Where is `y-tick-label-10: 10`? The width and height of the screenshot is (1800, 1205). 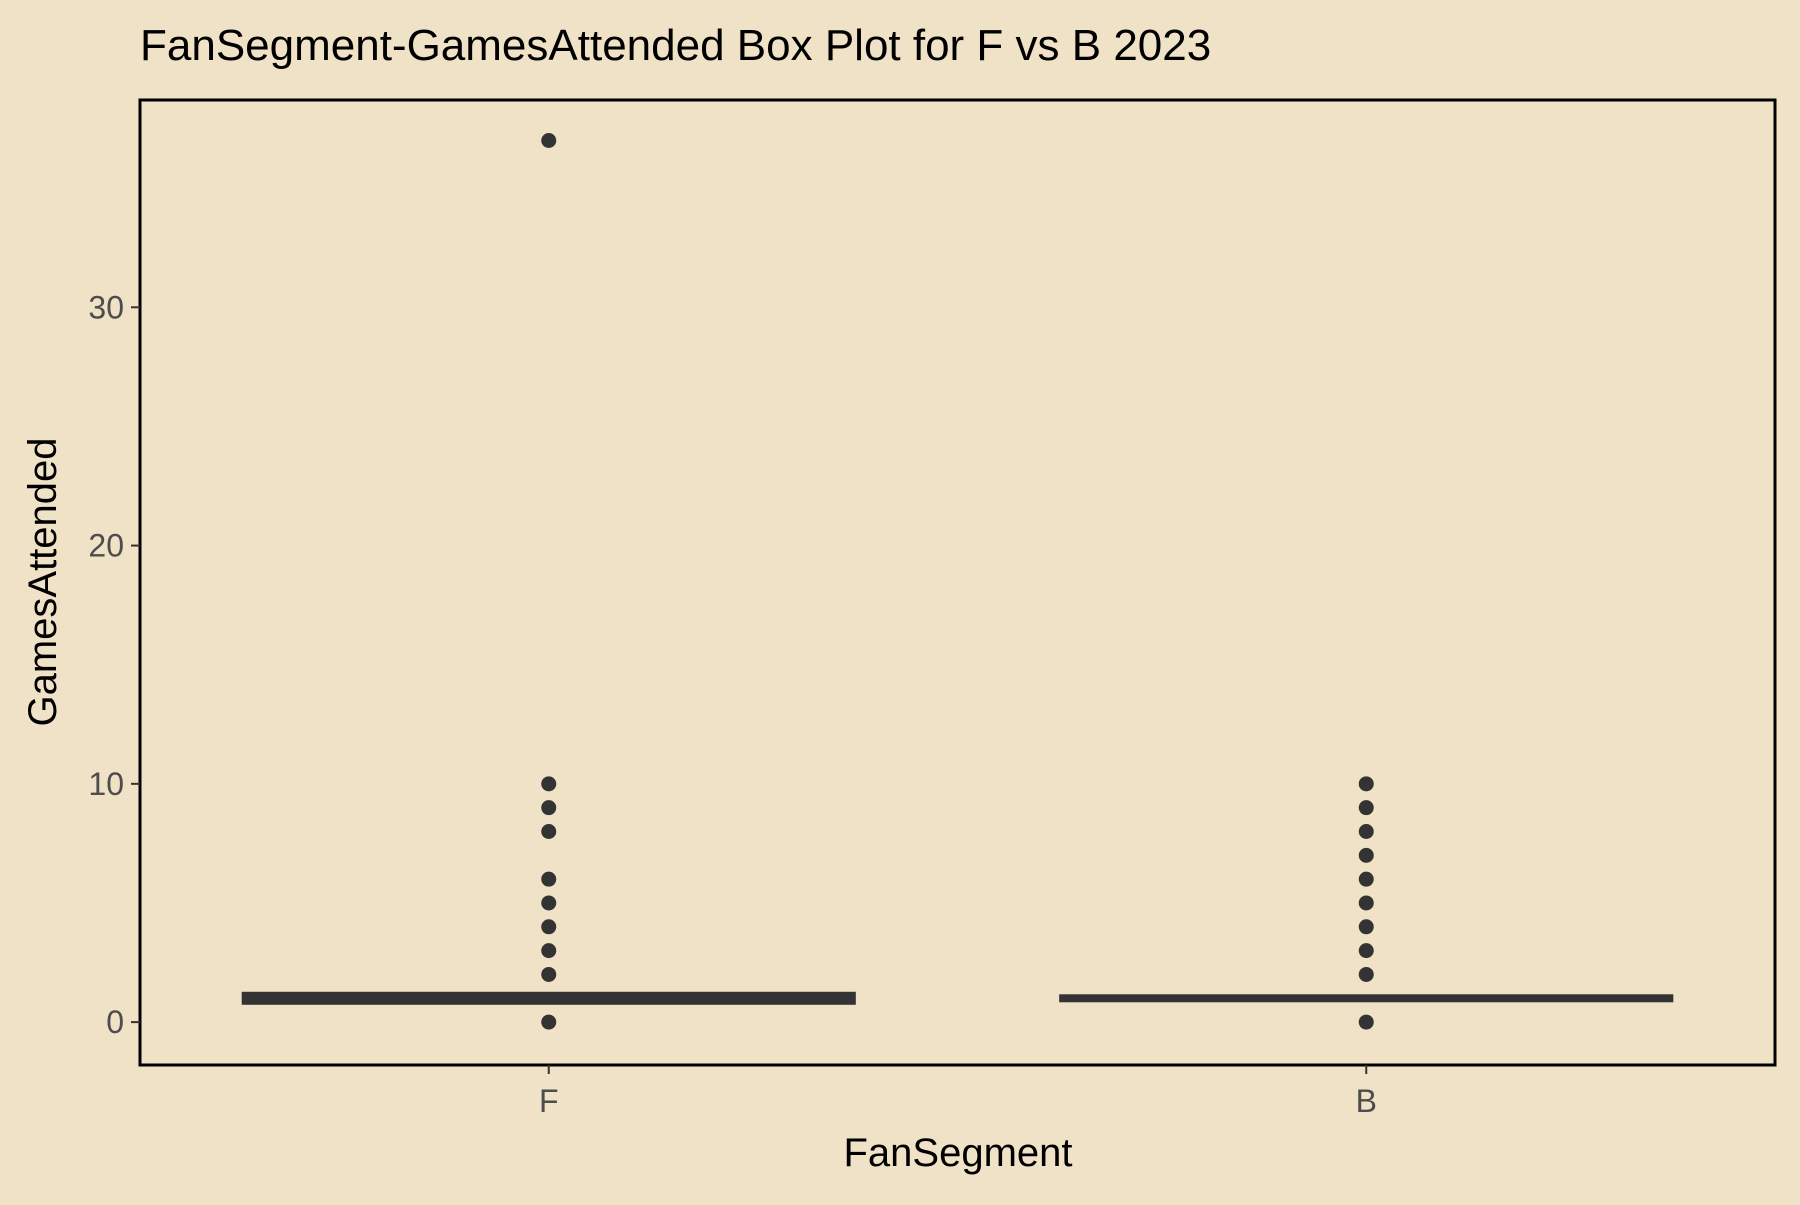 y-tick-label-10: 10 is located at coordinates (106, 784).